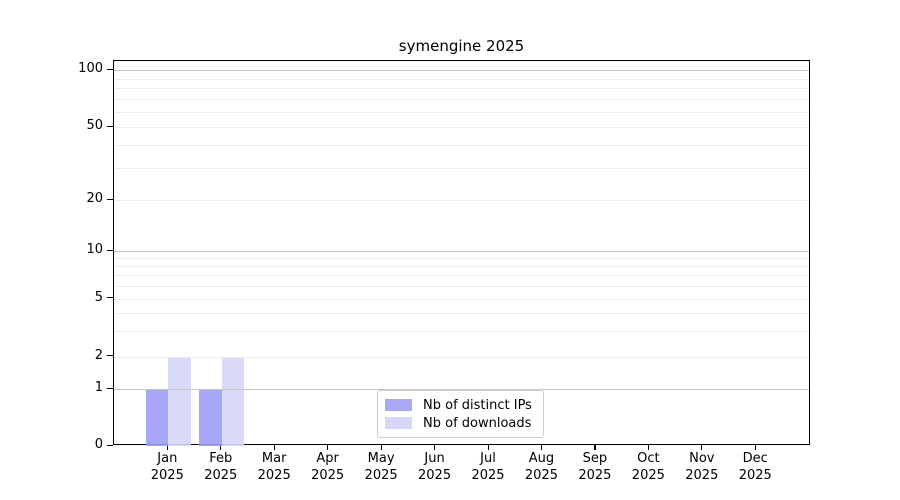 The image size is (900, 500). What do you see at coordinates (179, 401) in the screenshot?
I see `bar-downloads-jan` at bounding box center [179, 401].